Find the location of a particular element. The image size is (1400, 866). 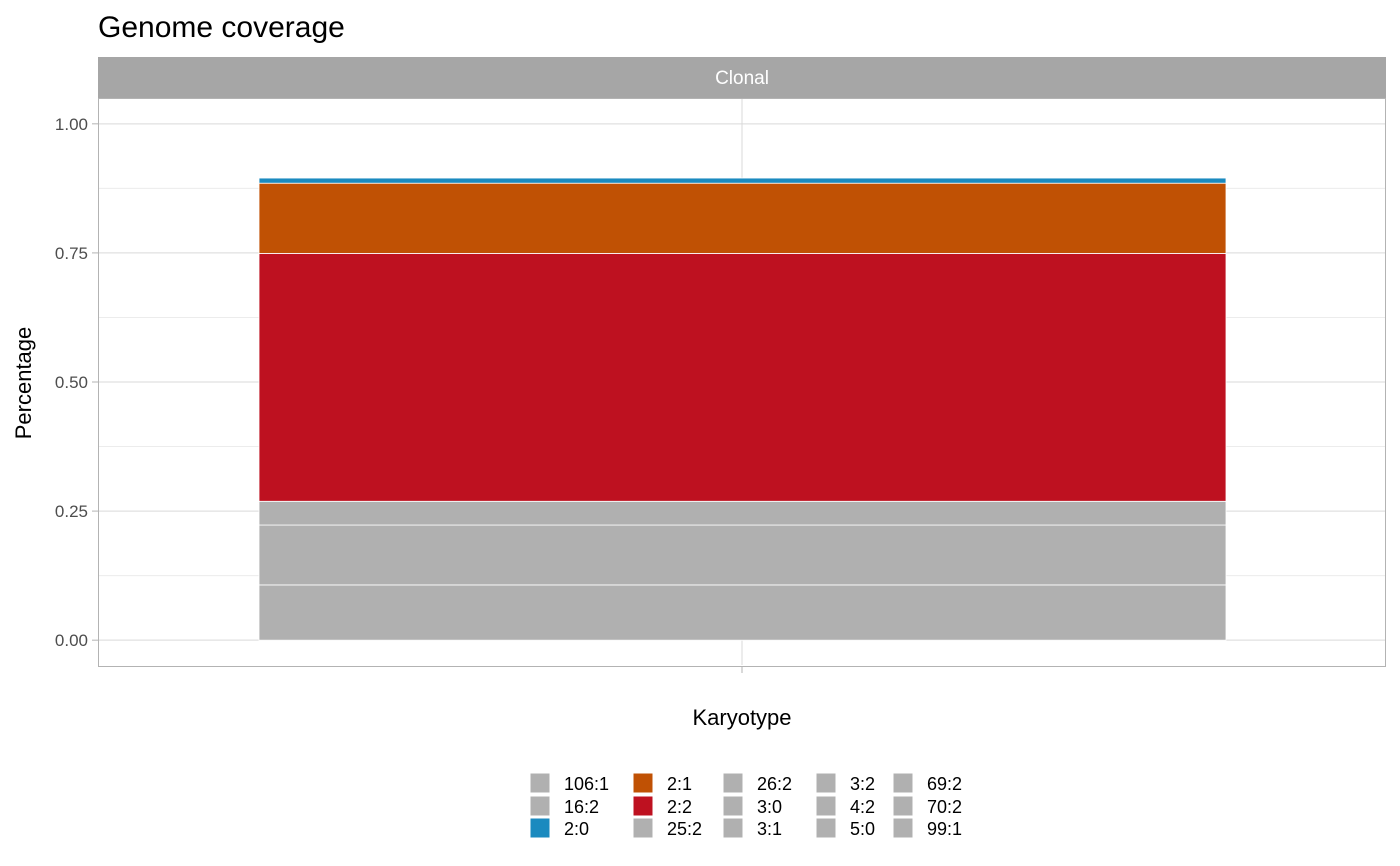

legend-label: 3:0 is located at coordinates (769, 807).